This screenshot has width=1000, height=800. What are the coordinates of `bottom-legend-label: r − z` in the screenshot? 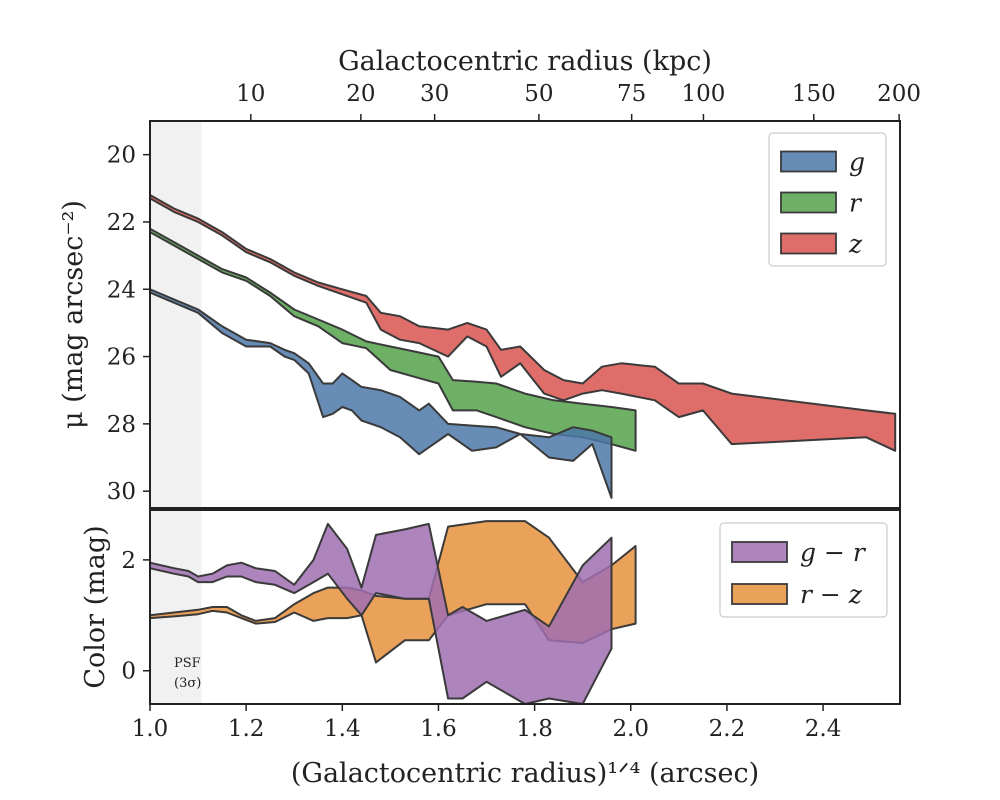 It's located at (831, 594).